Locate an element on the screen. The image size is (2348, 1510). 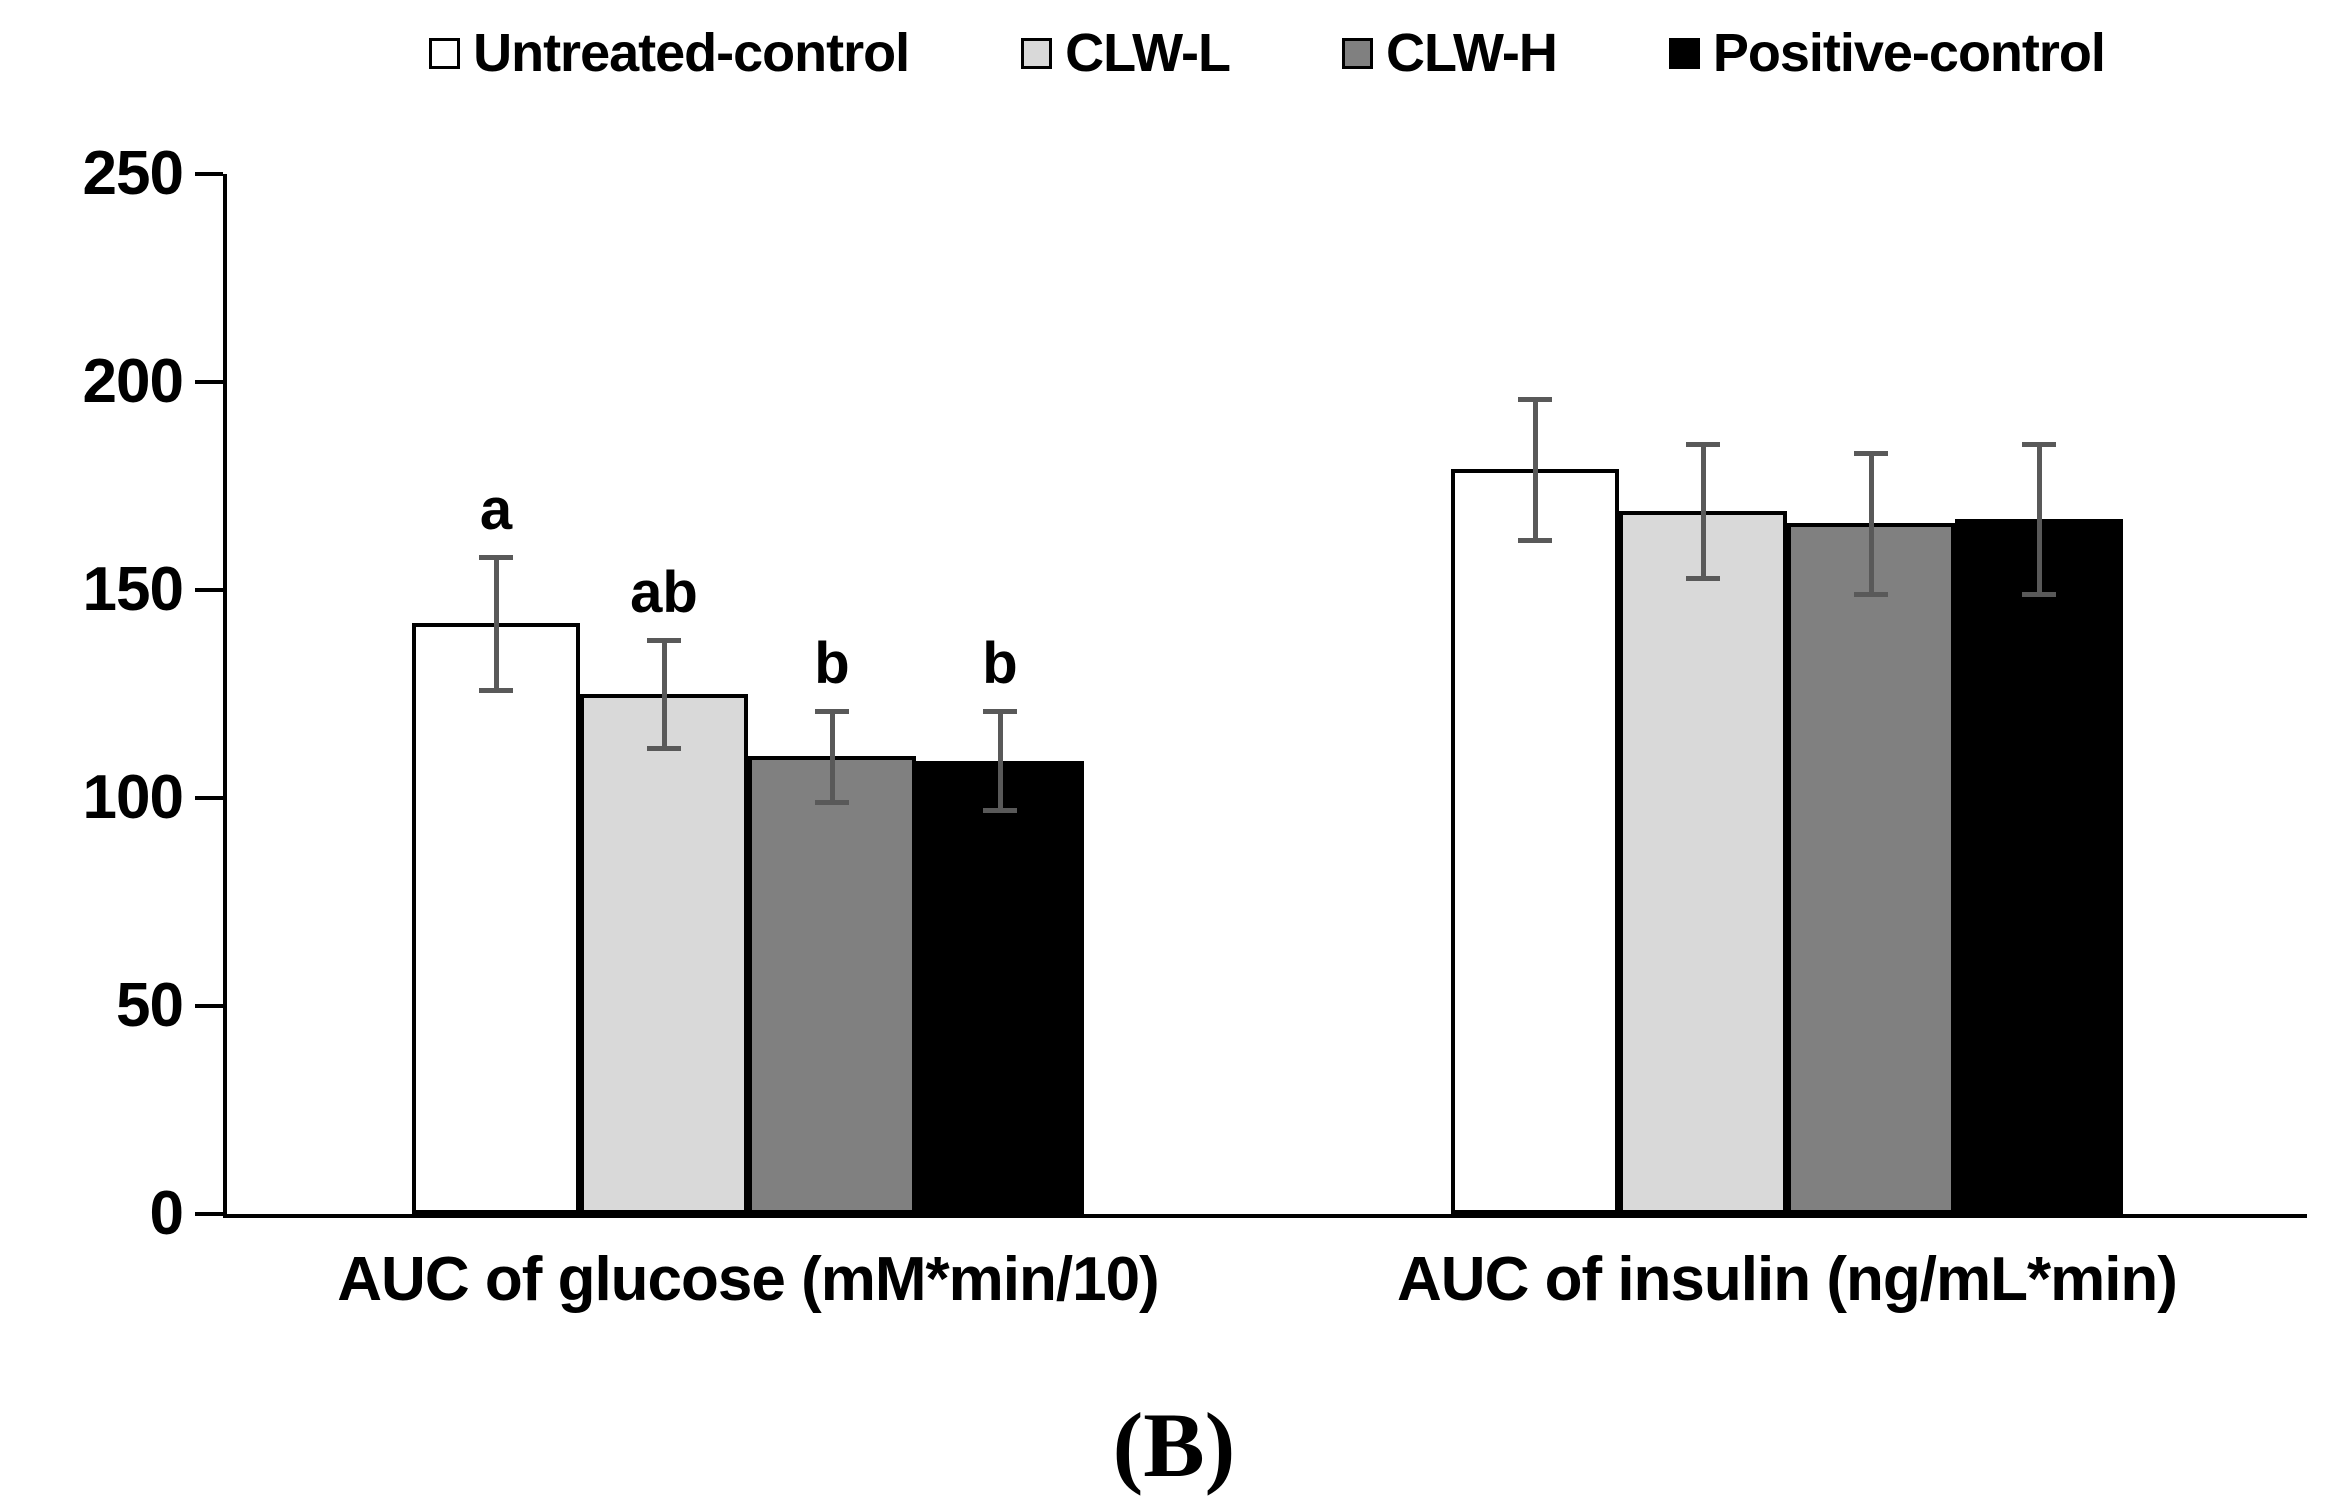
x-category-label: AUC of glucose (mM*min/10) is located at coordinates (748, 1279).